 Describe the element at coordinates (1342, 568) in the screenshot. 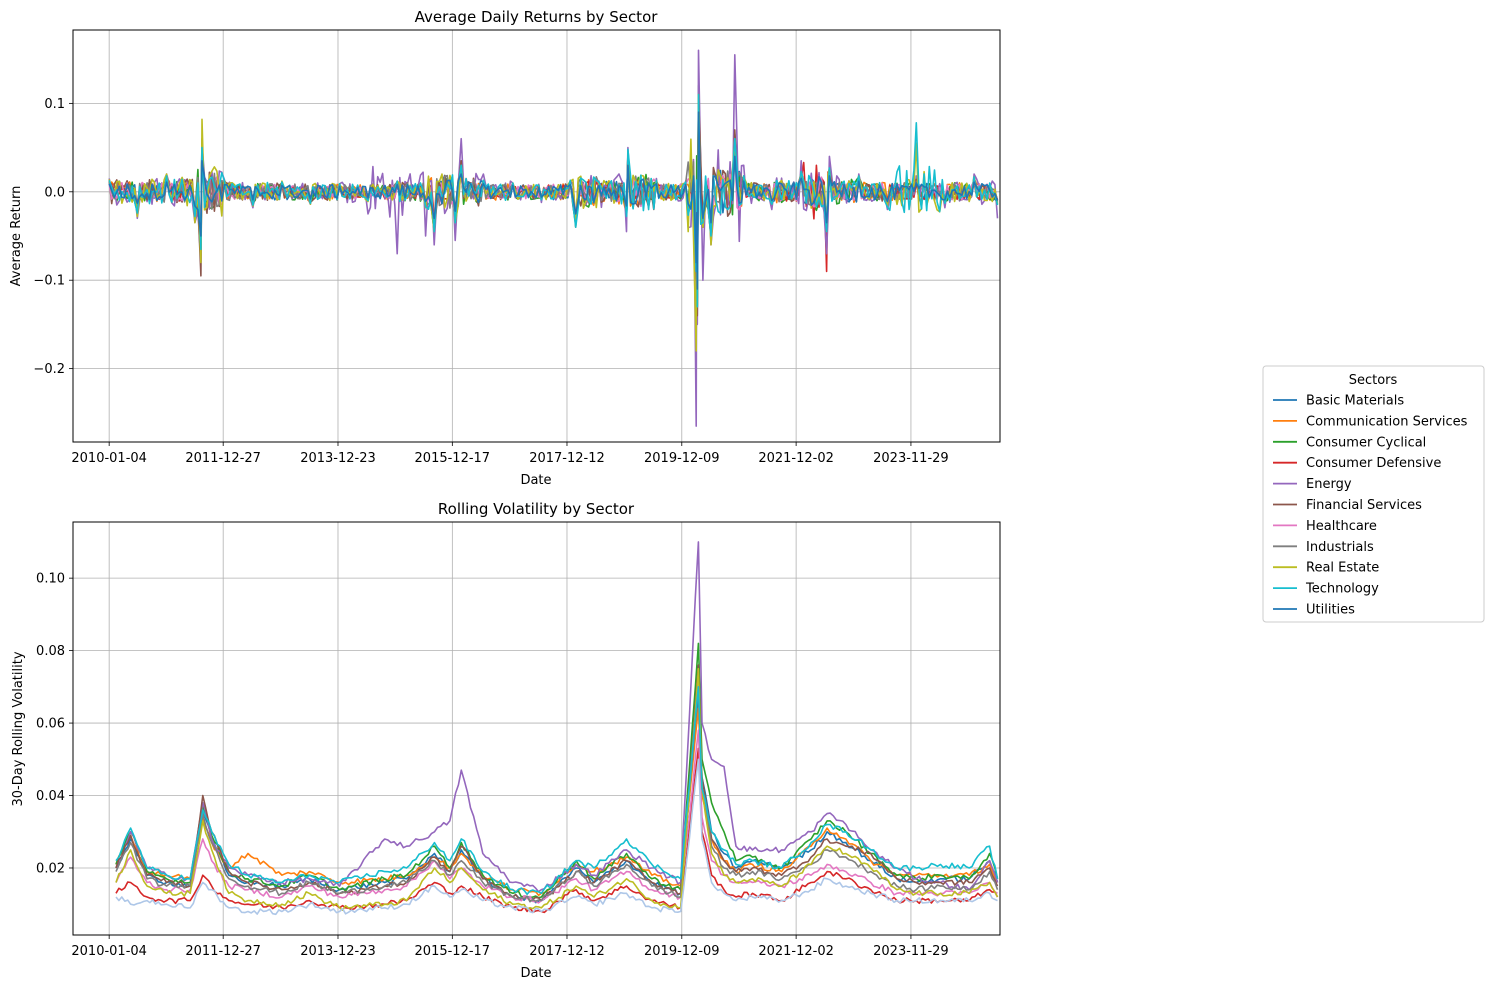

I see `legend-label: Real Estate` at that location.